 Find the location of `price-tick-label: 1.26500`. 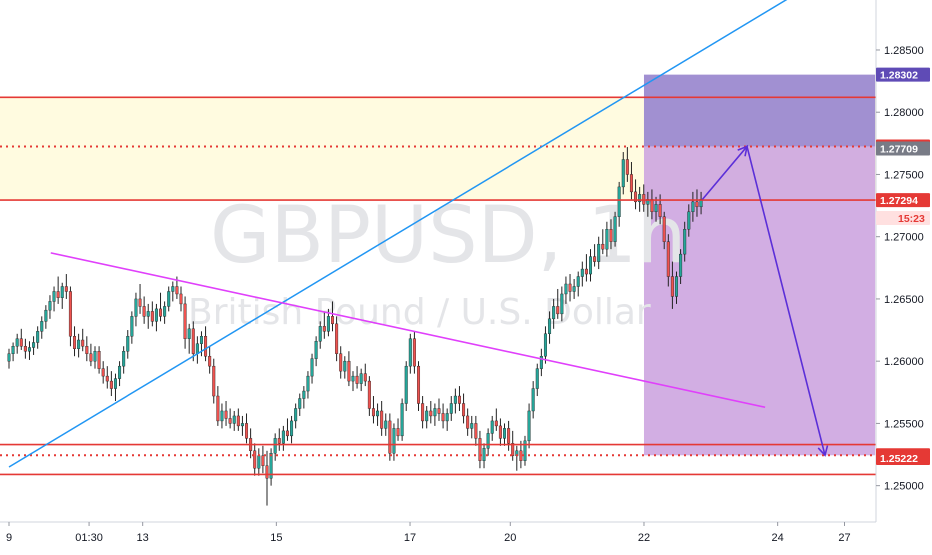

price-tick-label: 1.26500 is located at coordinates (904, 300).